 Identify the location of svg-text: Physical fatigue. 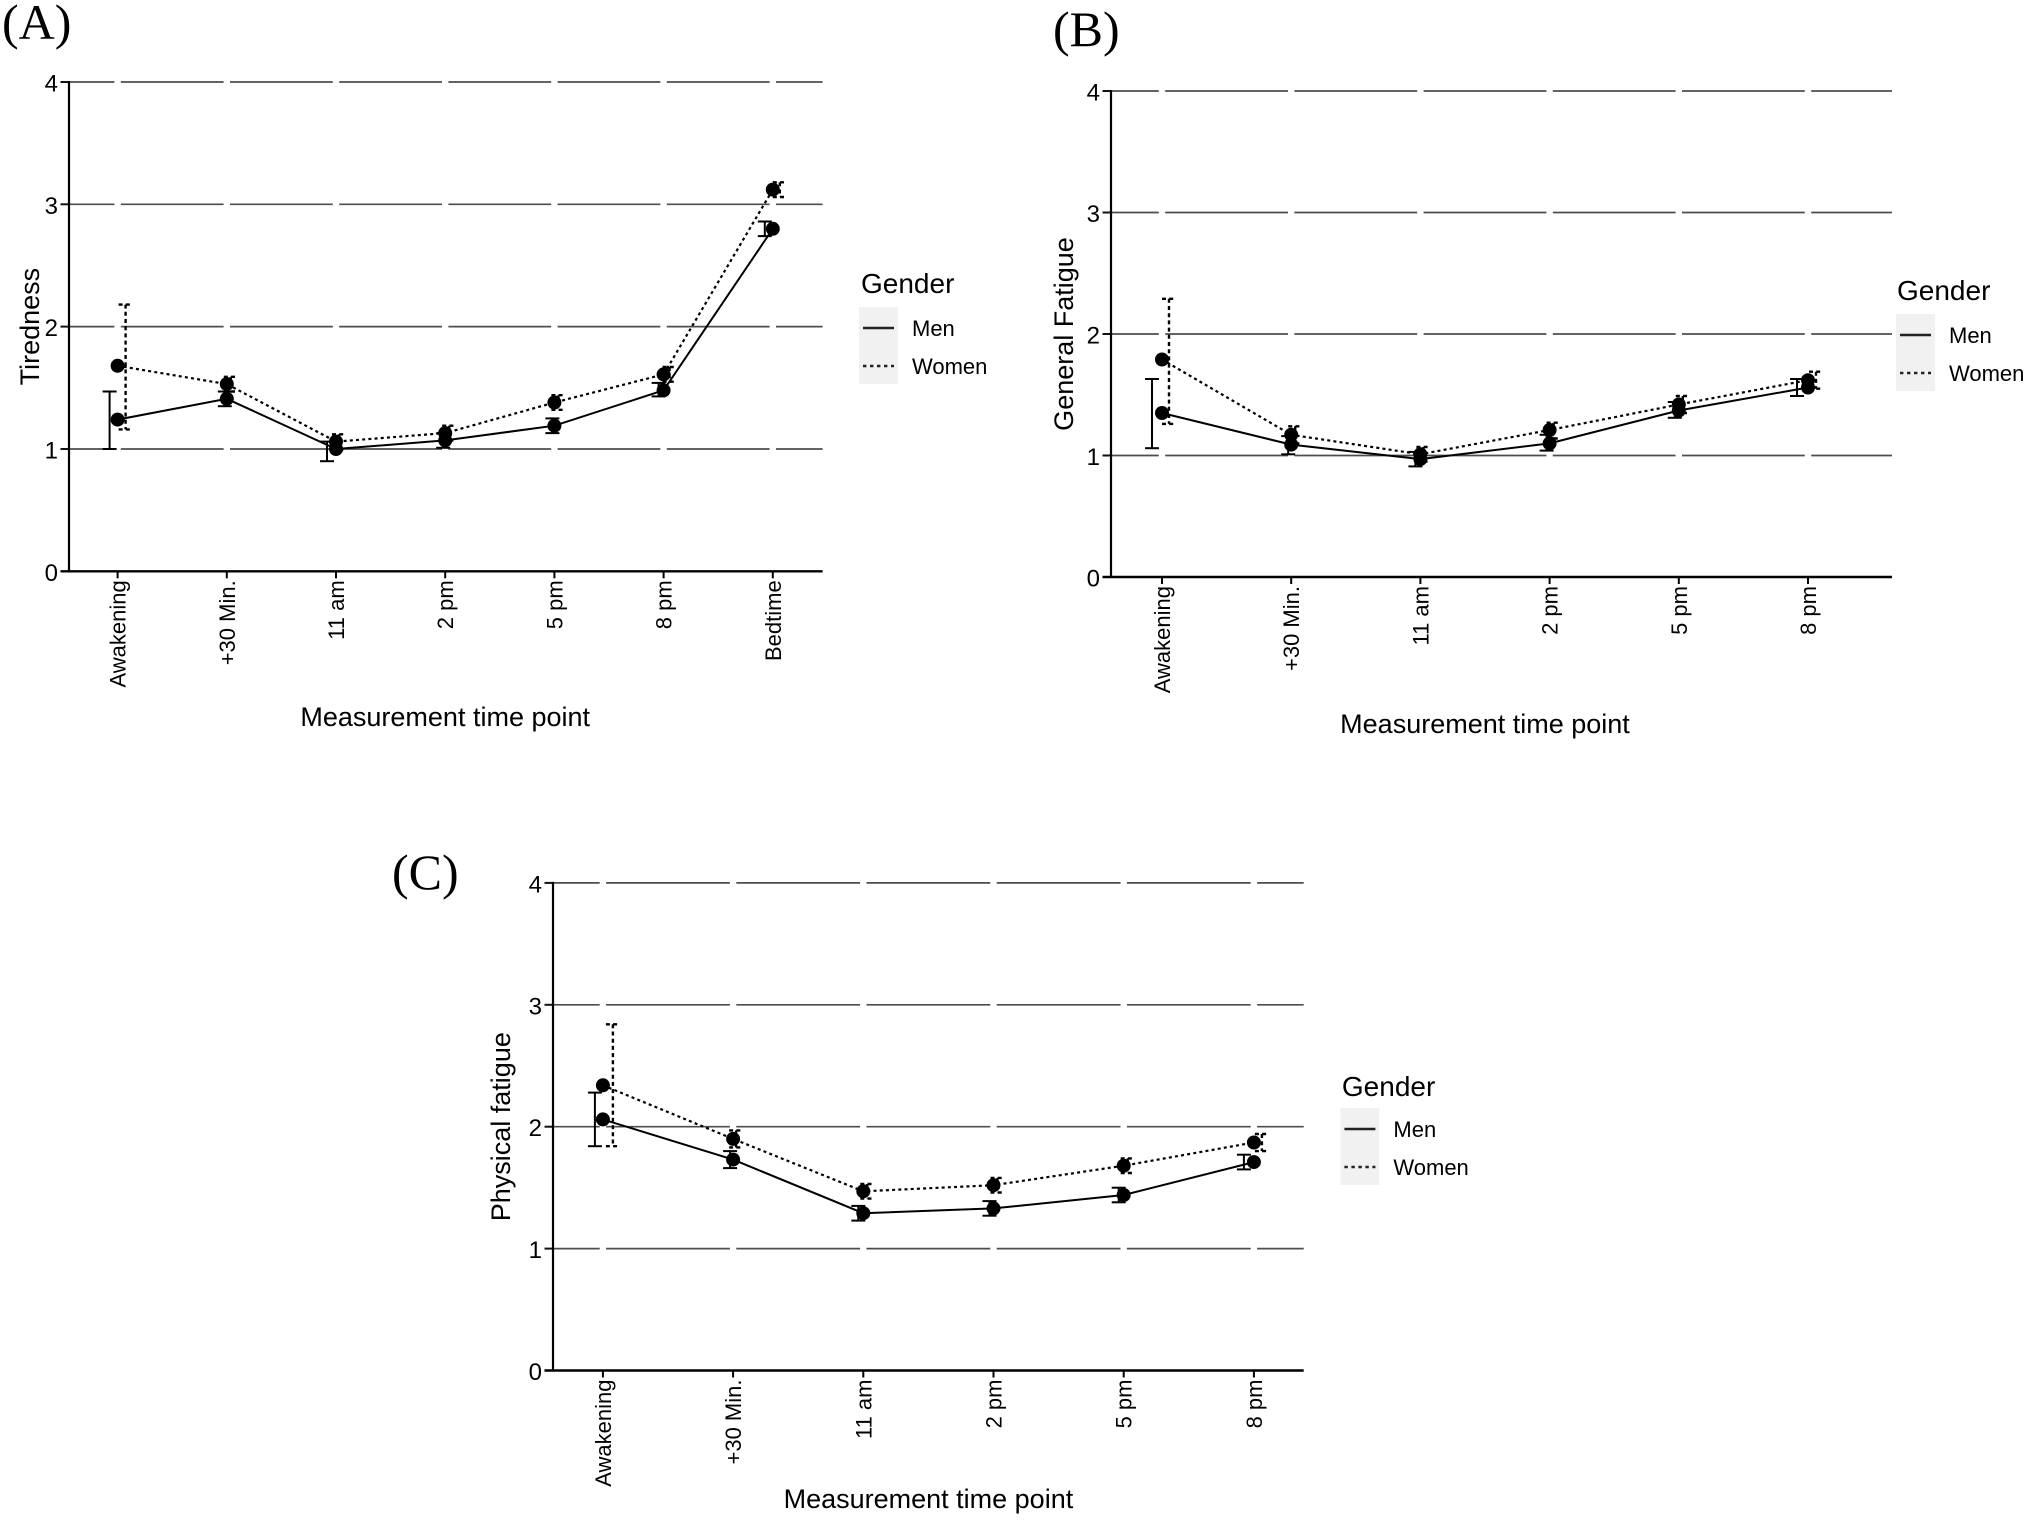
(501, 1126).